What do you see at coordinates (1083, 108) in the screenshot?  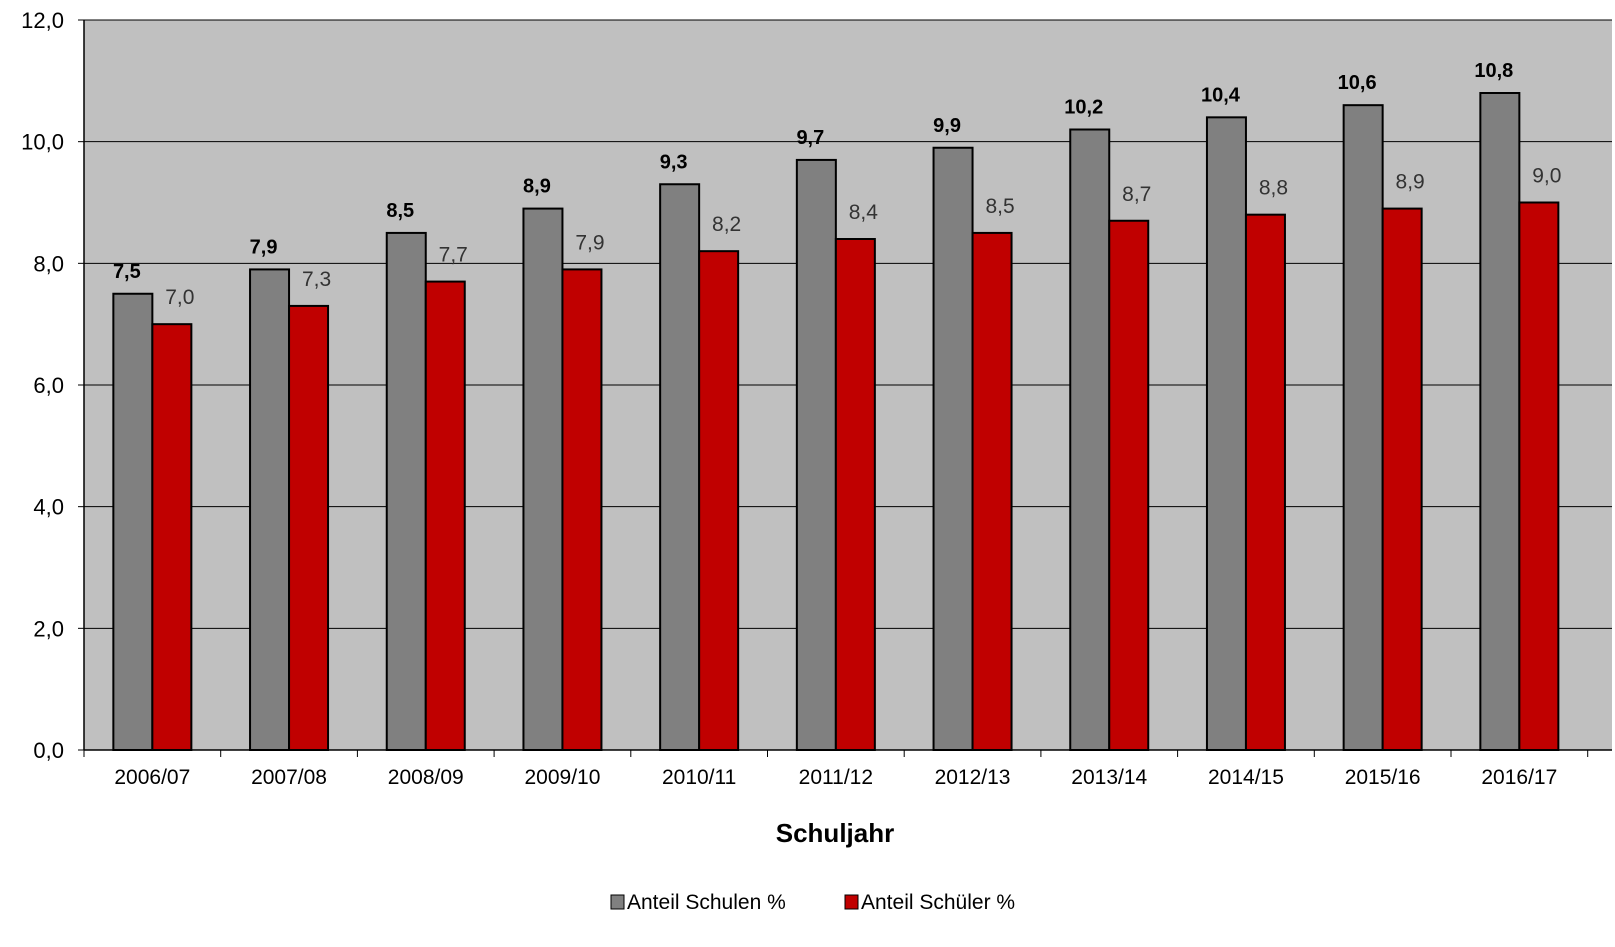 I see `data-label: 10,2` at bounding box center [1083, 108].